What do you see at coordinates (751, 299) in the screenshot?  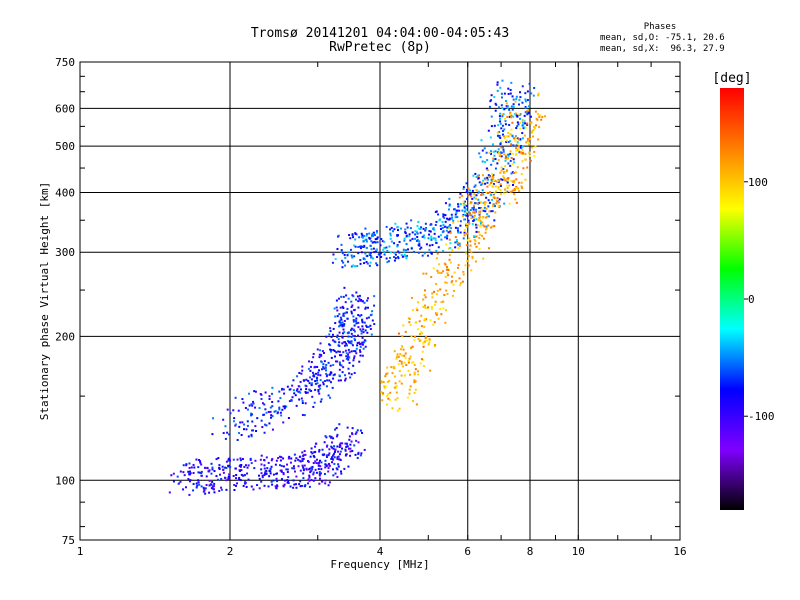 I see `colorbar-tick-label: 0` at bounding box center [751, 299].